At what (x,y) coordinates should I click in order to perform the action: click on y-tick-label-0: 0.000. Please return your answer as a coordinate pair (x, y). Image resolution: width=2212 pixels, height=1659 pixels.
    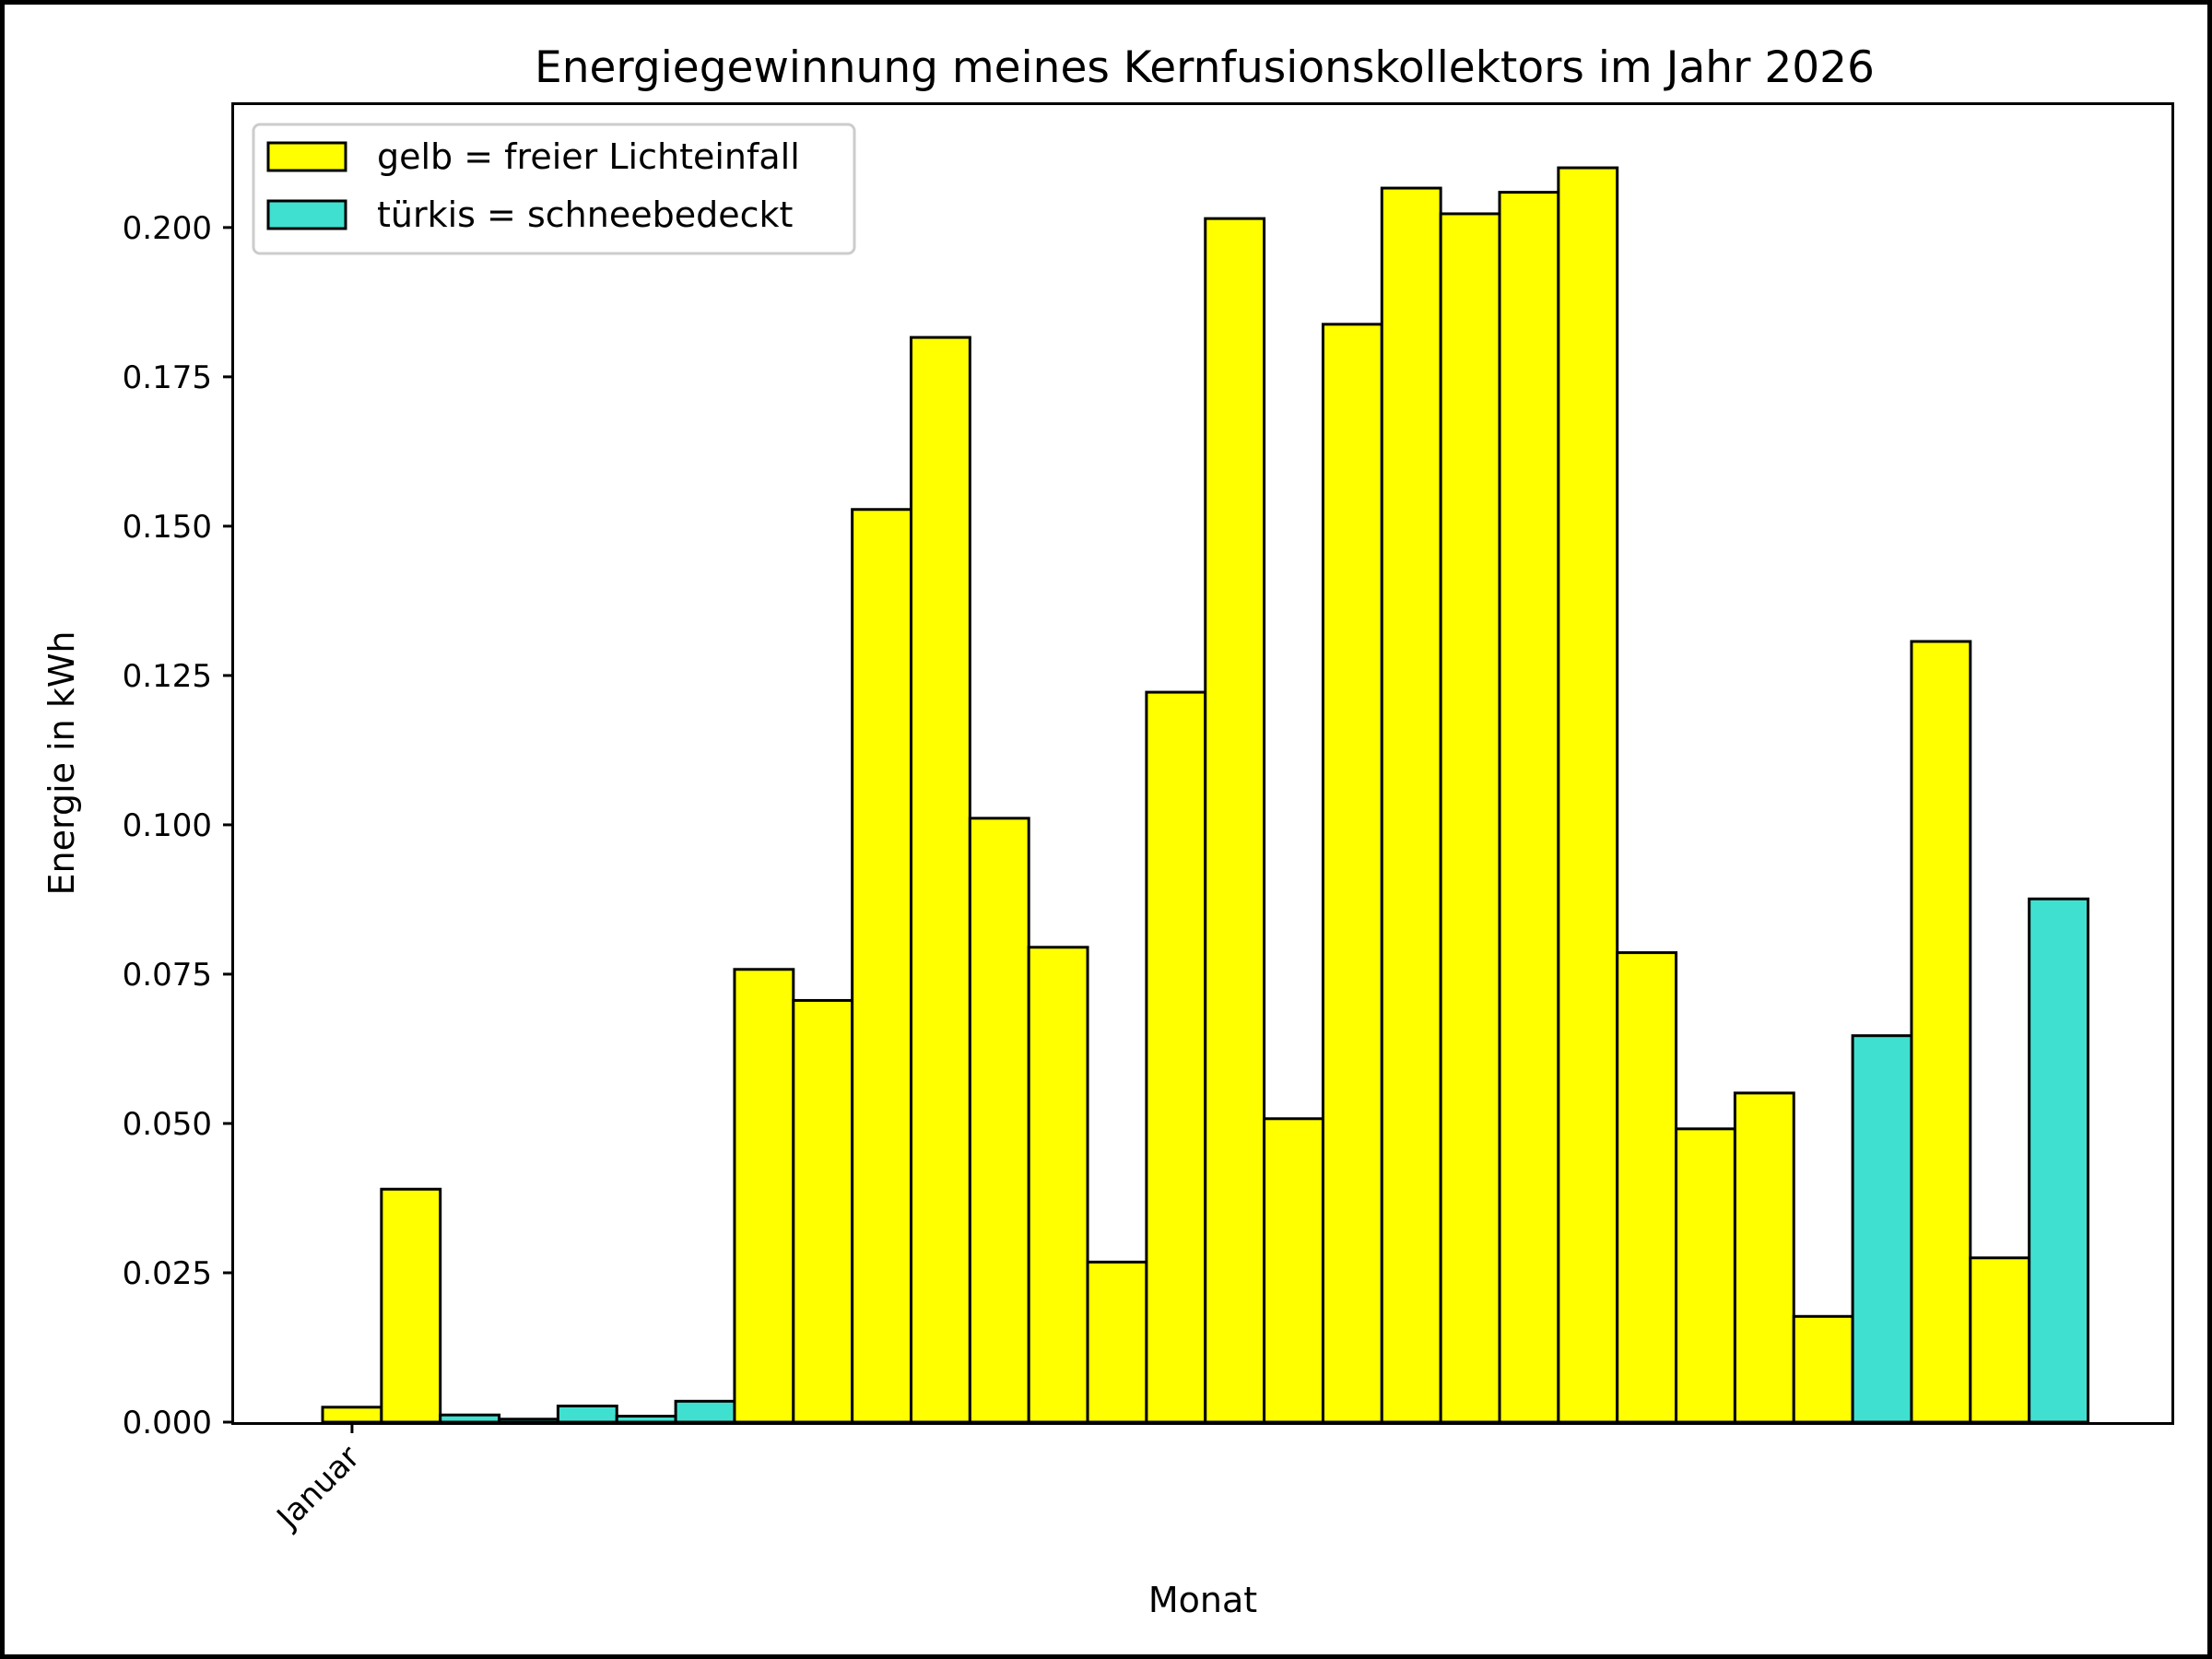
    Looking at the image, I should click on (167, 1423).